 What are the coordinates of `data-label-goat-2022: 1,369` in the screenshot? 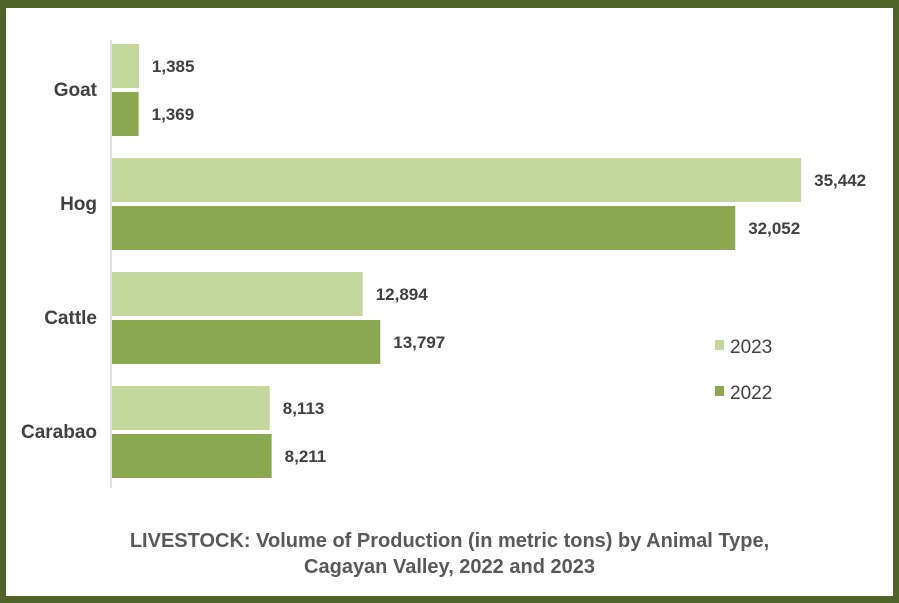 It's located at (173, 114).